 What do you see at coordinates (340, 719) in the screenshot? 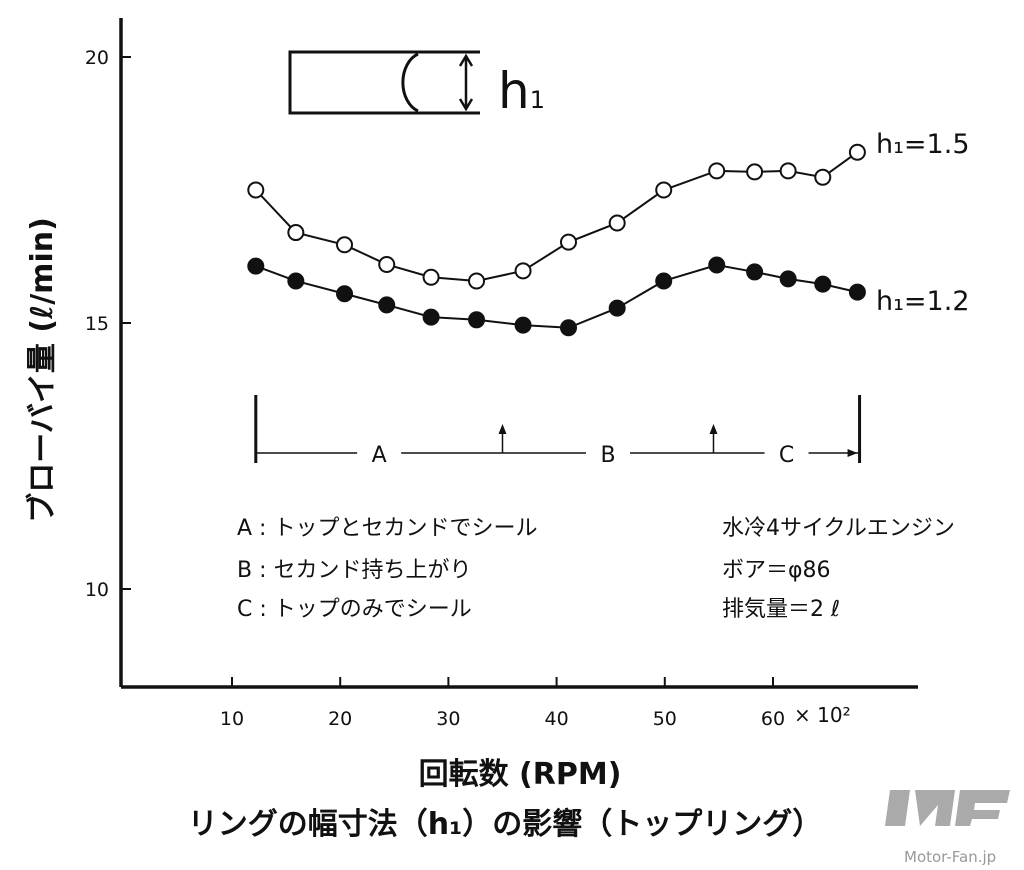
I see `x-tick-label: 20` at bounding box center [340, 719].